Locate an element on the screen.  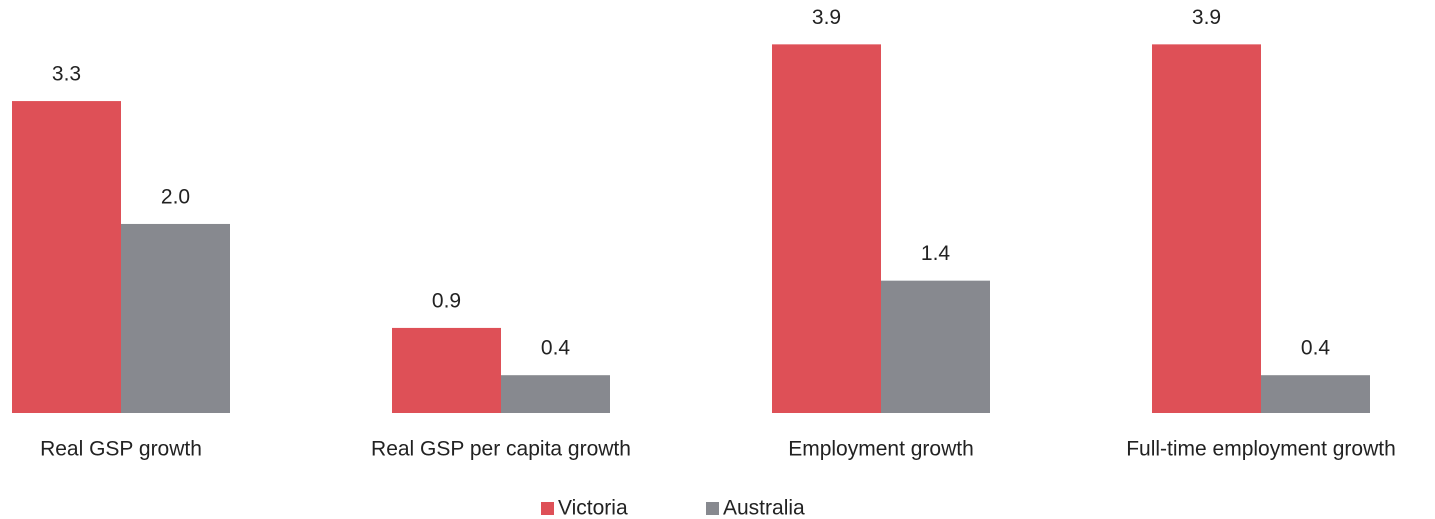
x-tick-label: Full-time employment growth is located at coordinates (1261, 449).